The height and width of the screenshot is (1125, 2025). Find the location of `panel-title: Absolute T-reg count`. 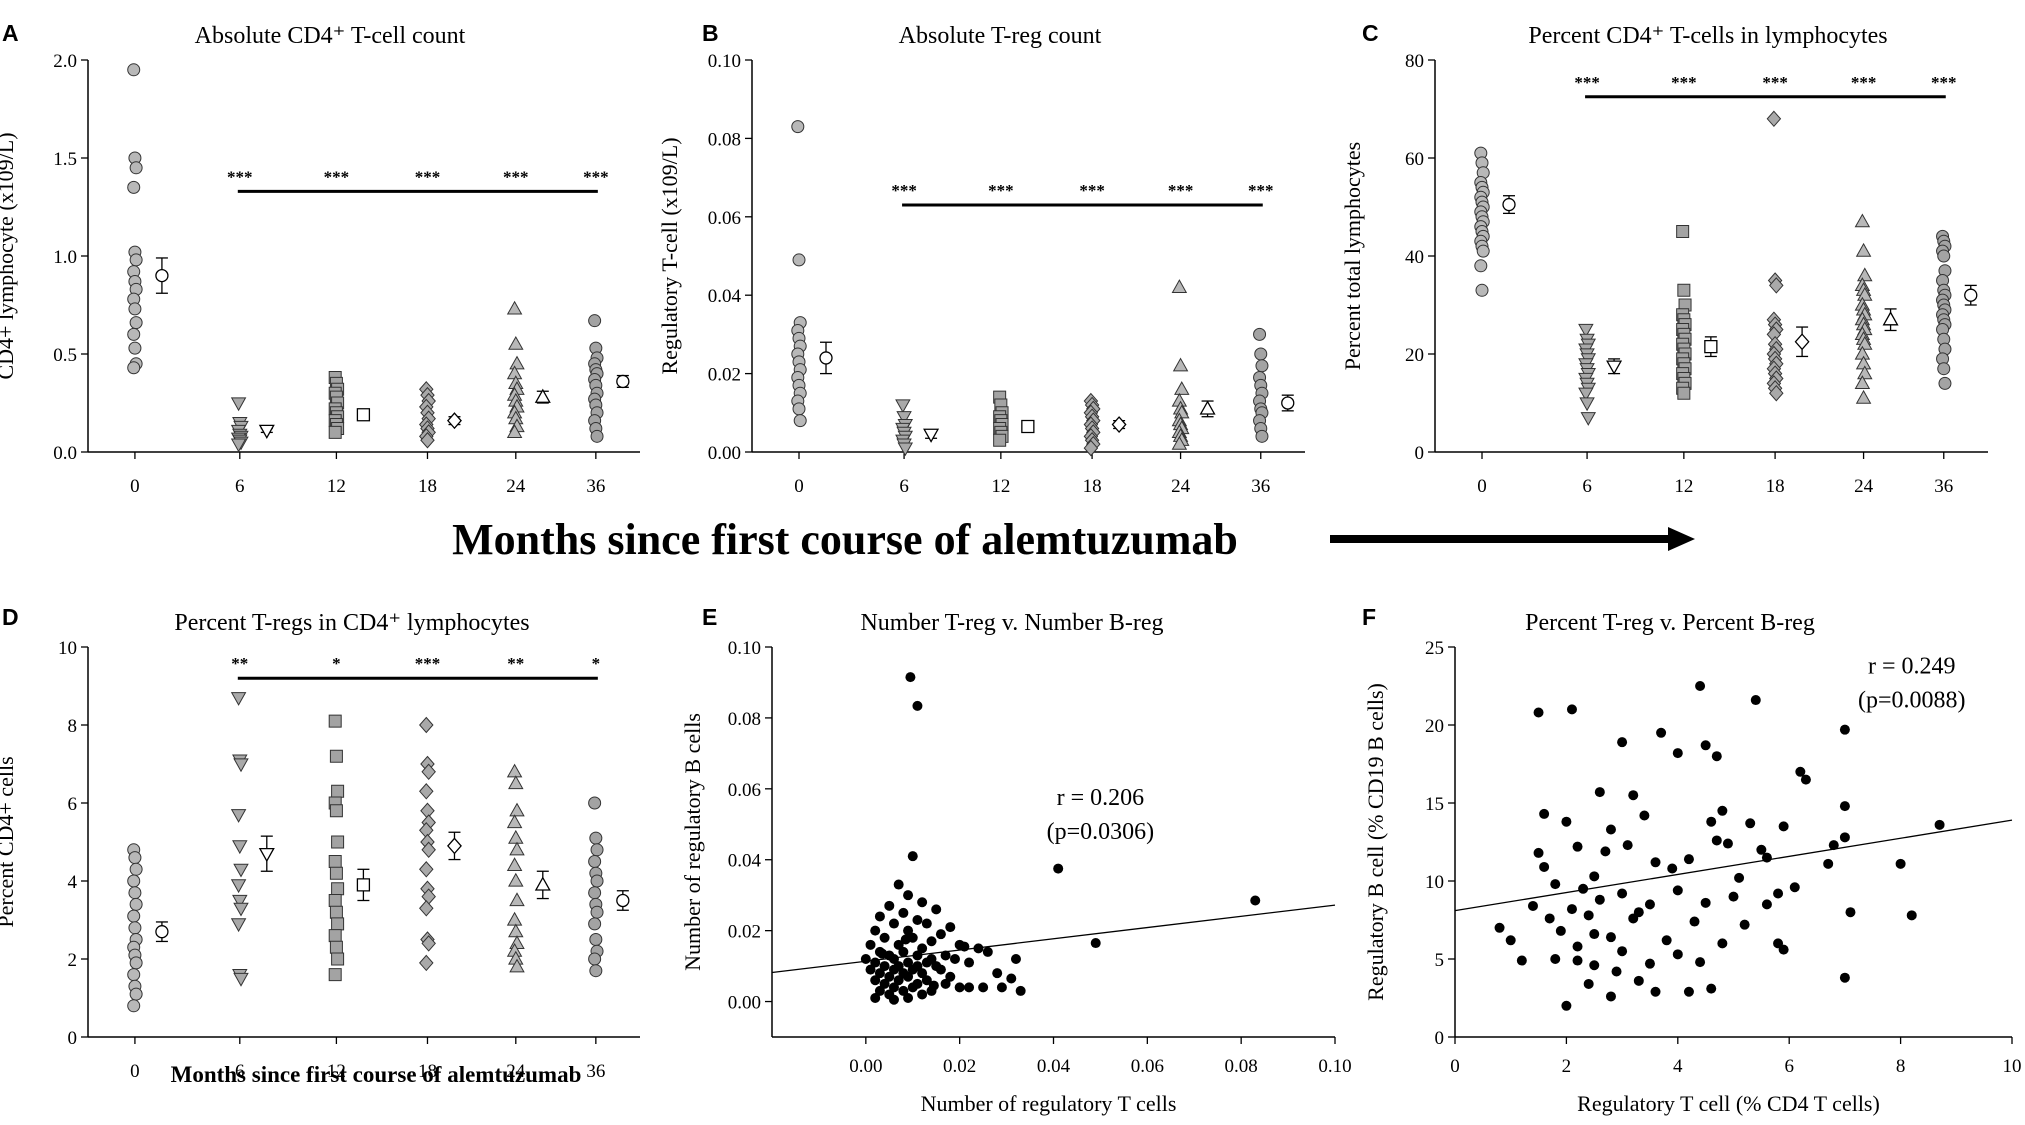

panel-title: Absolute T-reg count is located at coordinates (1000, 36).